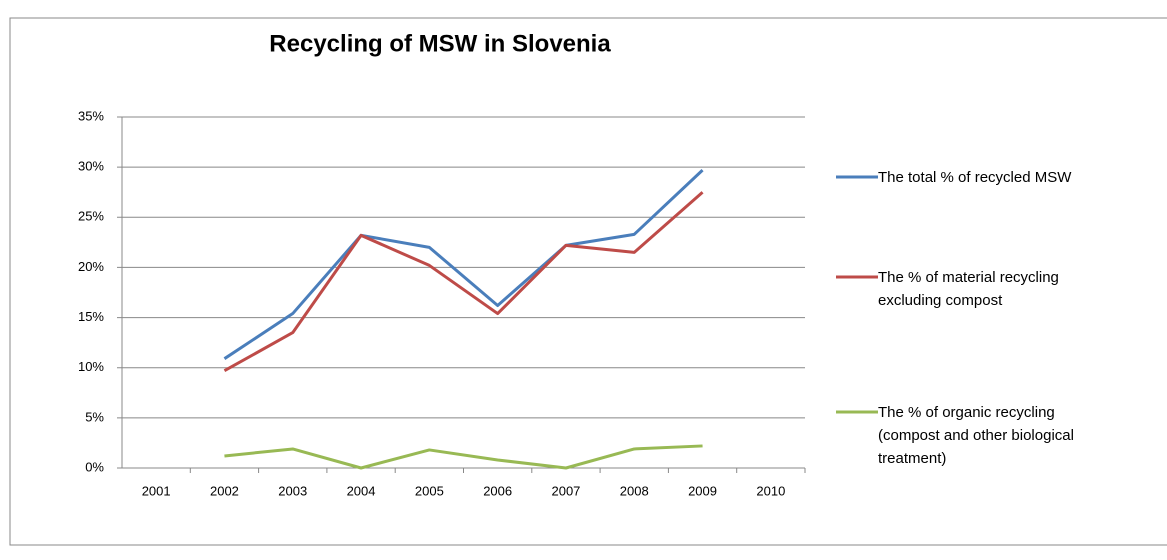 Image resolution: width=1167 pixels, height=560 pixels. I want to click on x-tick-label: 2006, so click(497, 490).